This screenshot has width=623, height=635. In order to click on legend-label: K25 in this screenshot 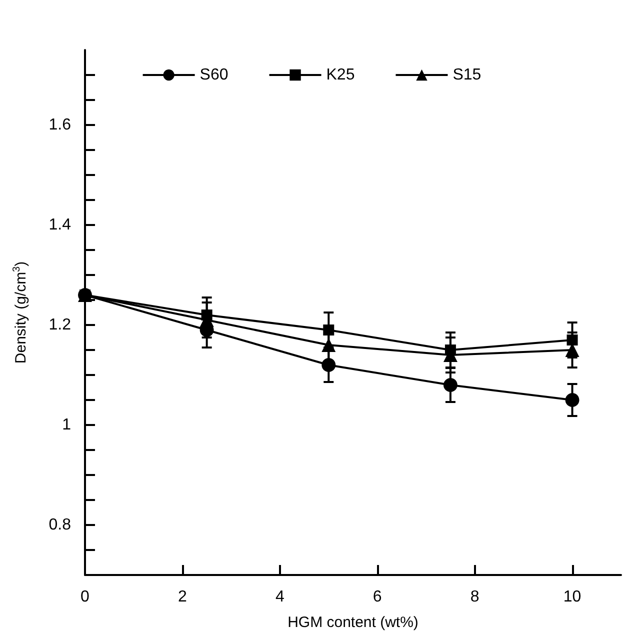, I will do `click(340, 75)`.